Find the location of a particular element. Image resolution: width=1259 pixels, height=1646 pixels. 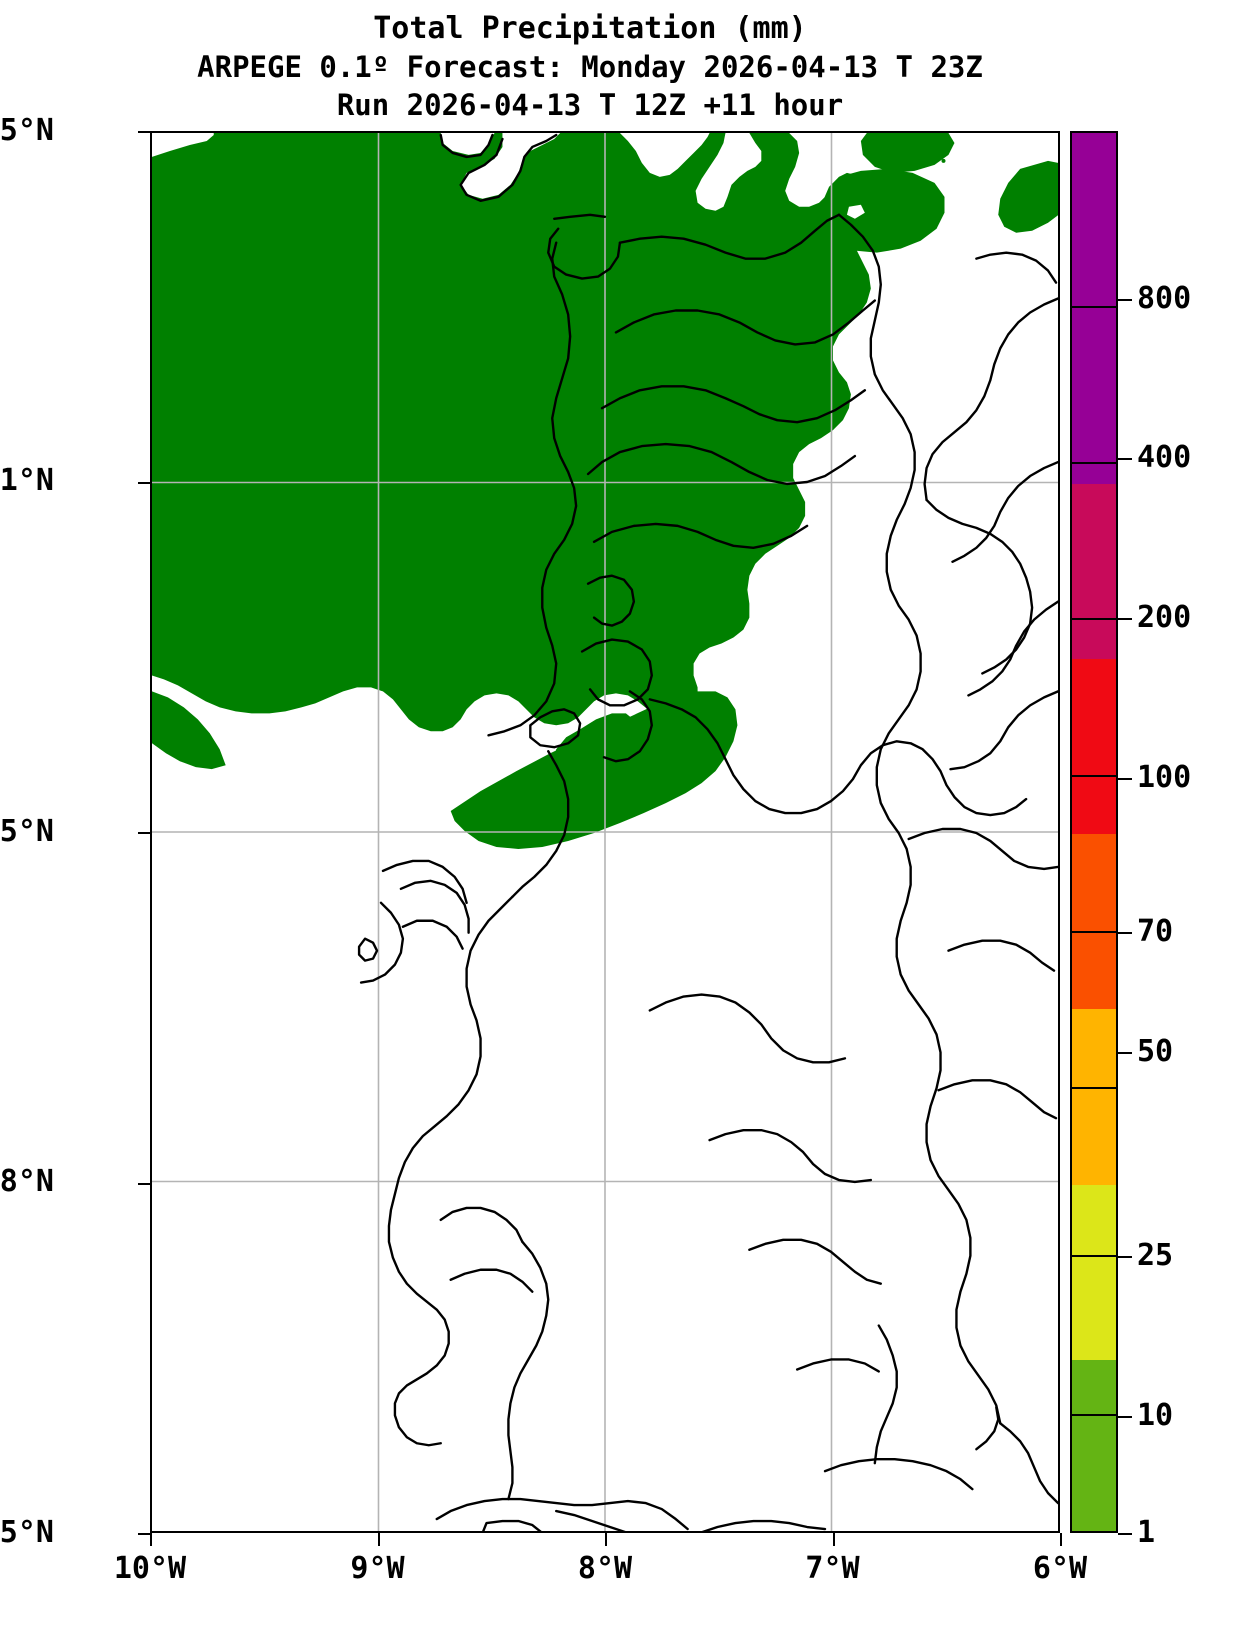

y-axis-label-39-5N: 39.5°N is located at coordinates (27, 831).